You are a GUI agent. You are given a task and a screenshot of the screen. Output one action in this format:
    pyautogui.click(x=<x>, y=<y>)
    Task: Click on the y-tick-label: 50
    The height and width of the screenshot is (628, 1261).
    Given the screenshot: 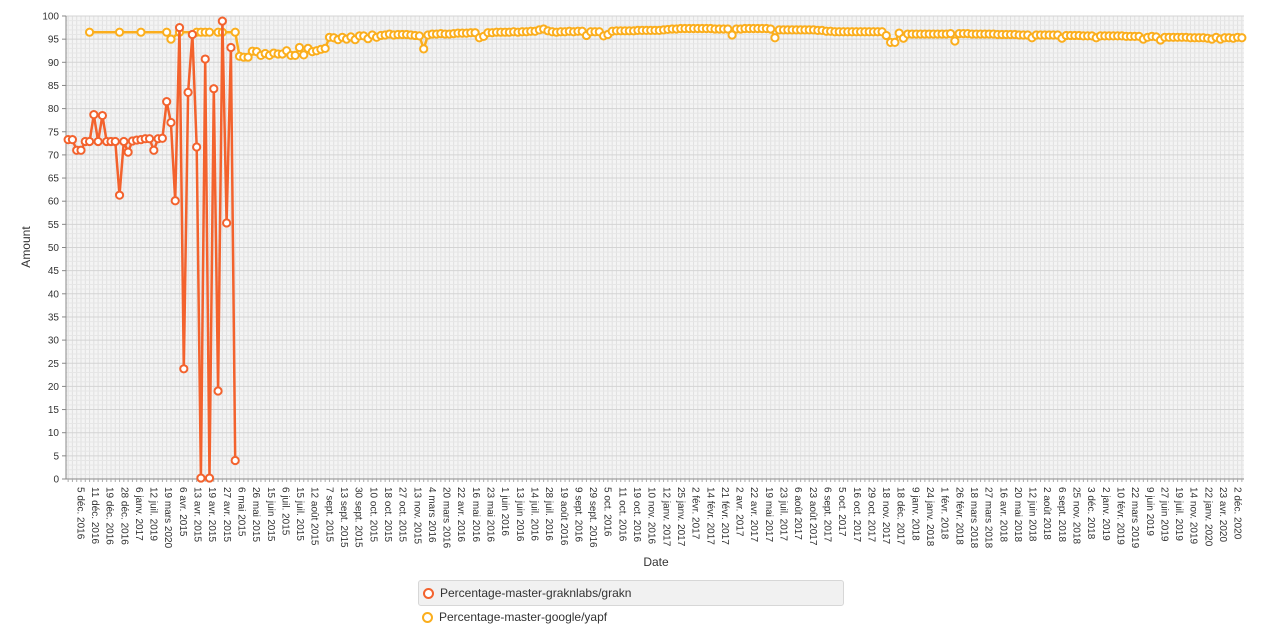 What is the action you would take?
    pyautogui.click(x=54, y=248)
    